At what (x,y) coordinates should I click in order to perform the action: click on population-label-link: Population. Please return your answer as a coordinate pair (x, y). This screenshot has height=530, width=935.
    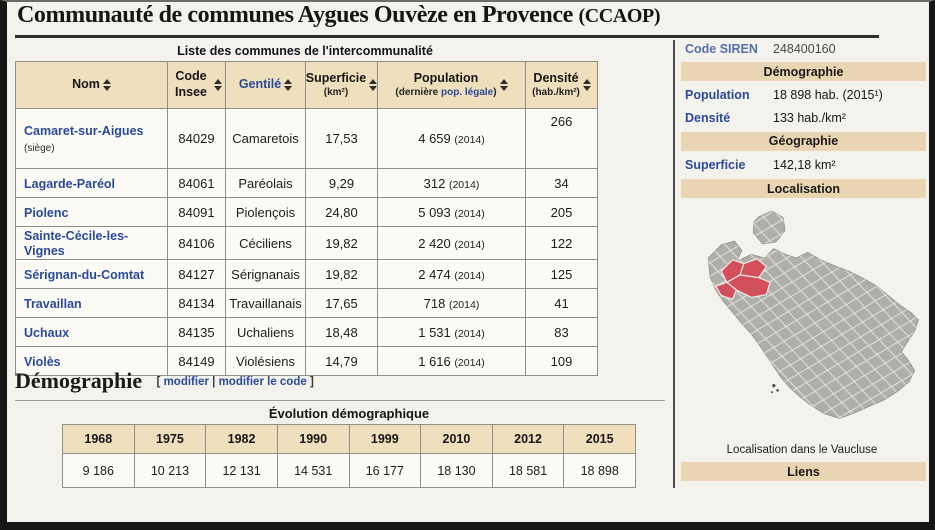
    Looking at the image, I should click on (717, 95).